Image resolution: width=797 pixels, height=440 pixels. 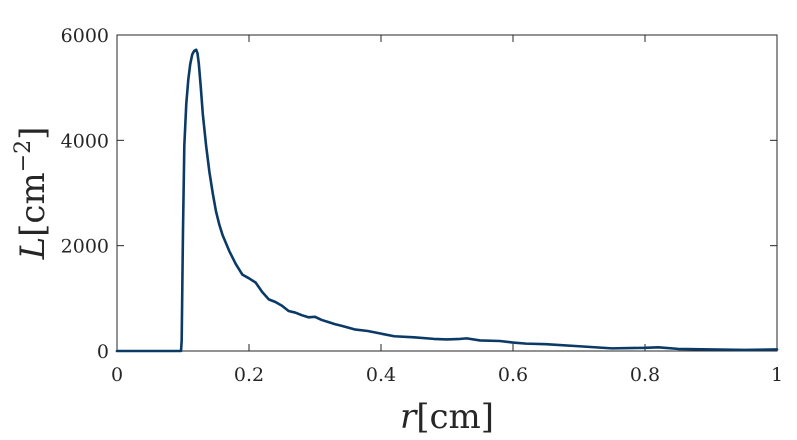 I want to click on y-axis-label-unit: [cm, so click(x=33, y=204).